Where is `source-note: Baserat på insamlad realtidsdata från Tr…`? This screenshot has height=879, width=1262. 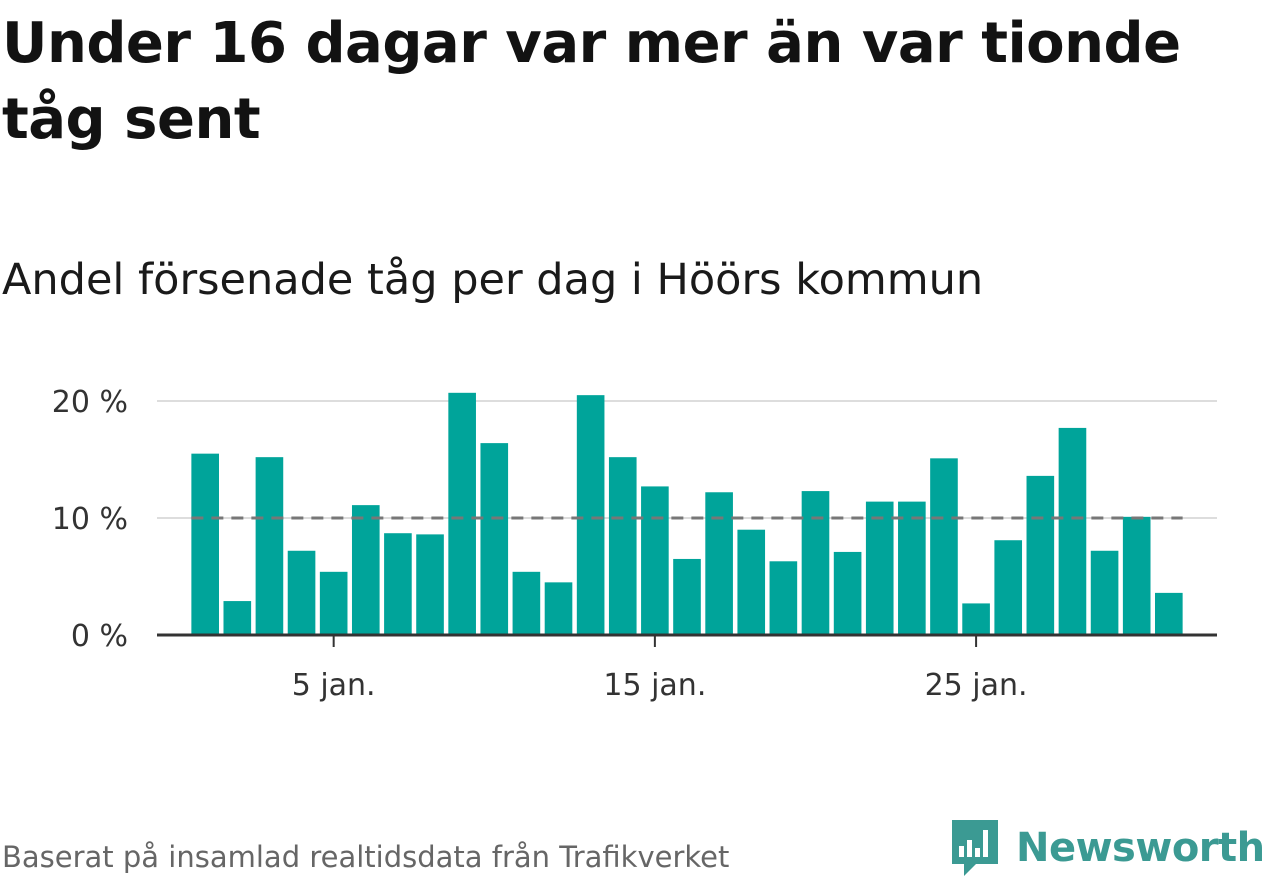 source-note: Baserat på insamlad realtidsdata från Tr… is located at coordinates (366, 857).